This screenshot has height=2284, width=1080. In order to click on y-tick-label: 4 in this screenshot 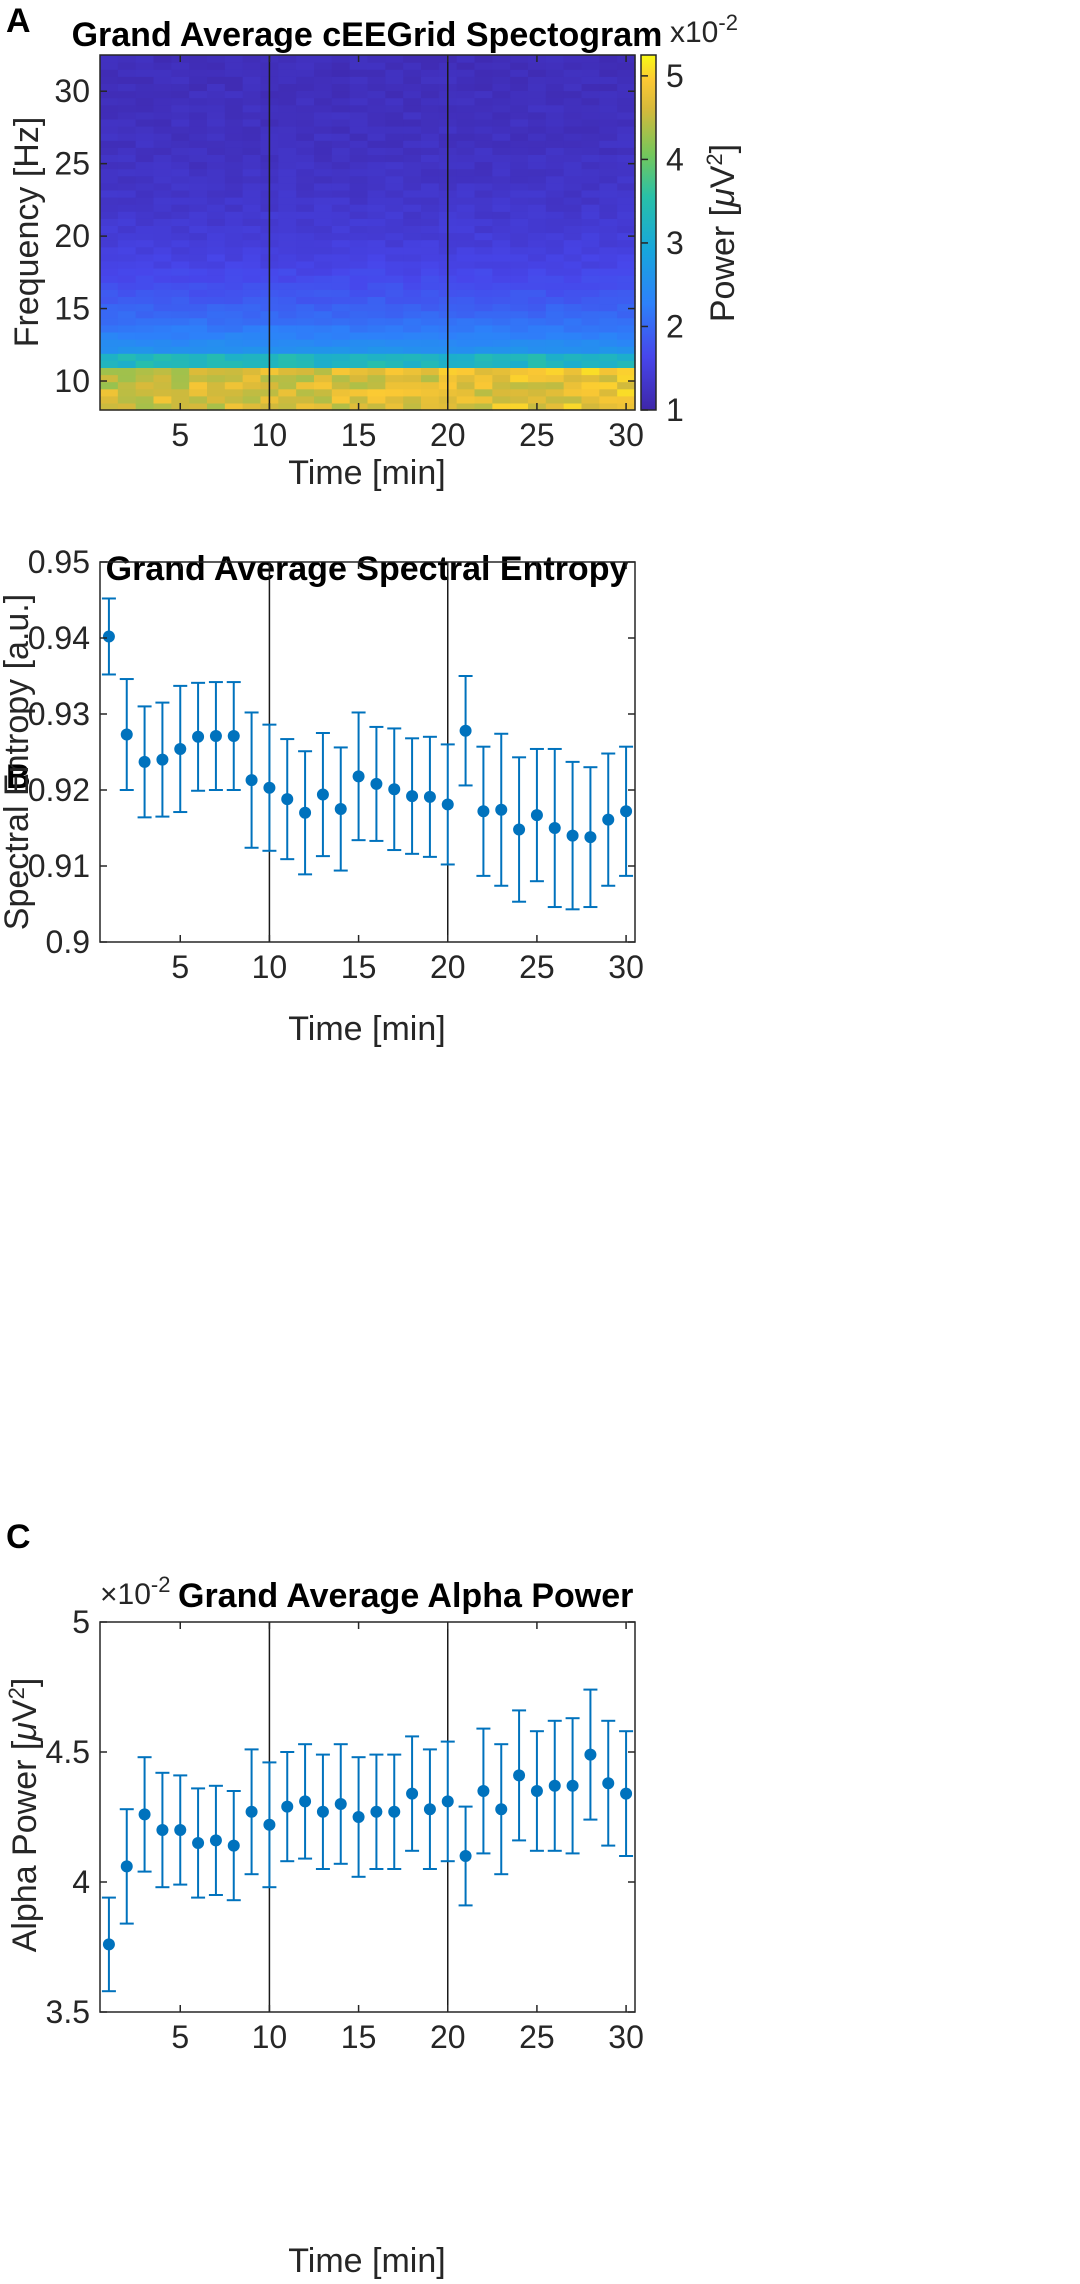, I will do `click(81, 1882)`.